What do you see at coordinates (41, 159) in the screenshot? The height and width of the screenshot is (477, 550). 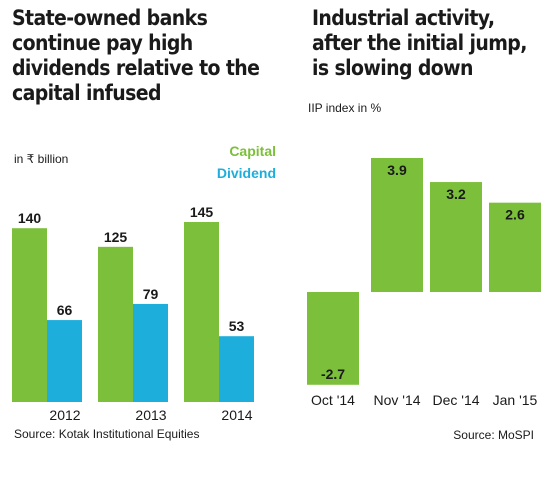 I see `dividends-chart-unit: in ₹ billion` at bounding box center [41, 159].